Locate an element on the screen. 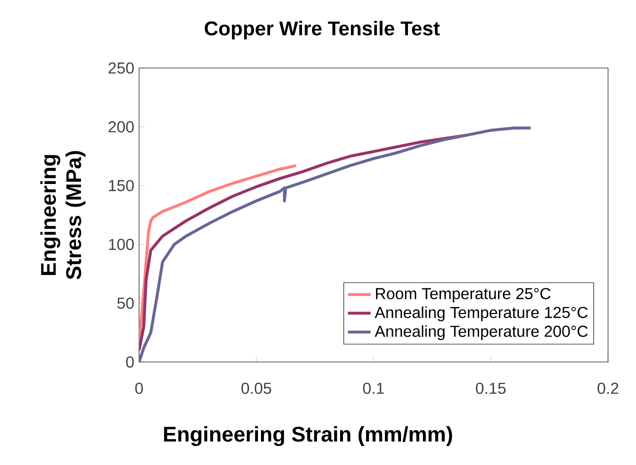 The height and width of the screenshot is (465, 636). x-tick-label: 0.2 is located at coordinates (608, 388).